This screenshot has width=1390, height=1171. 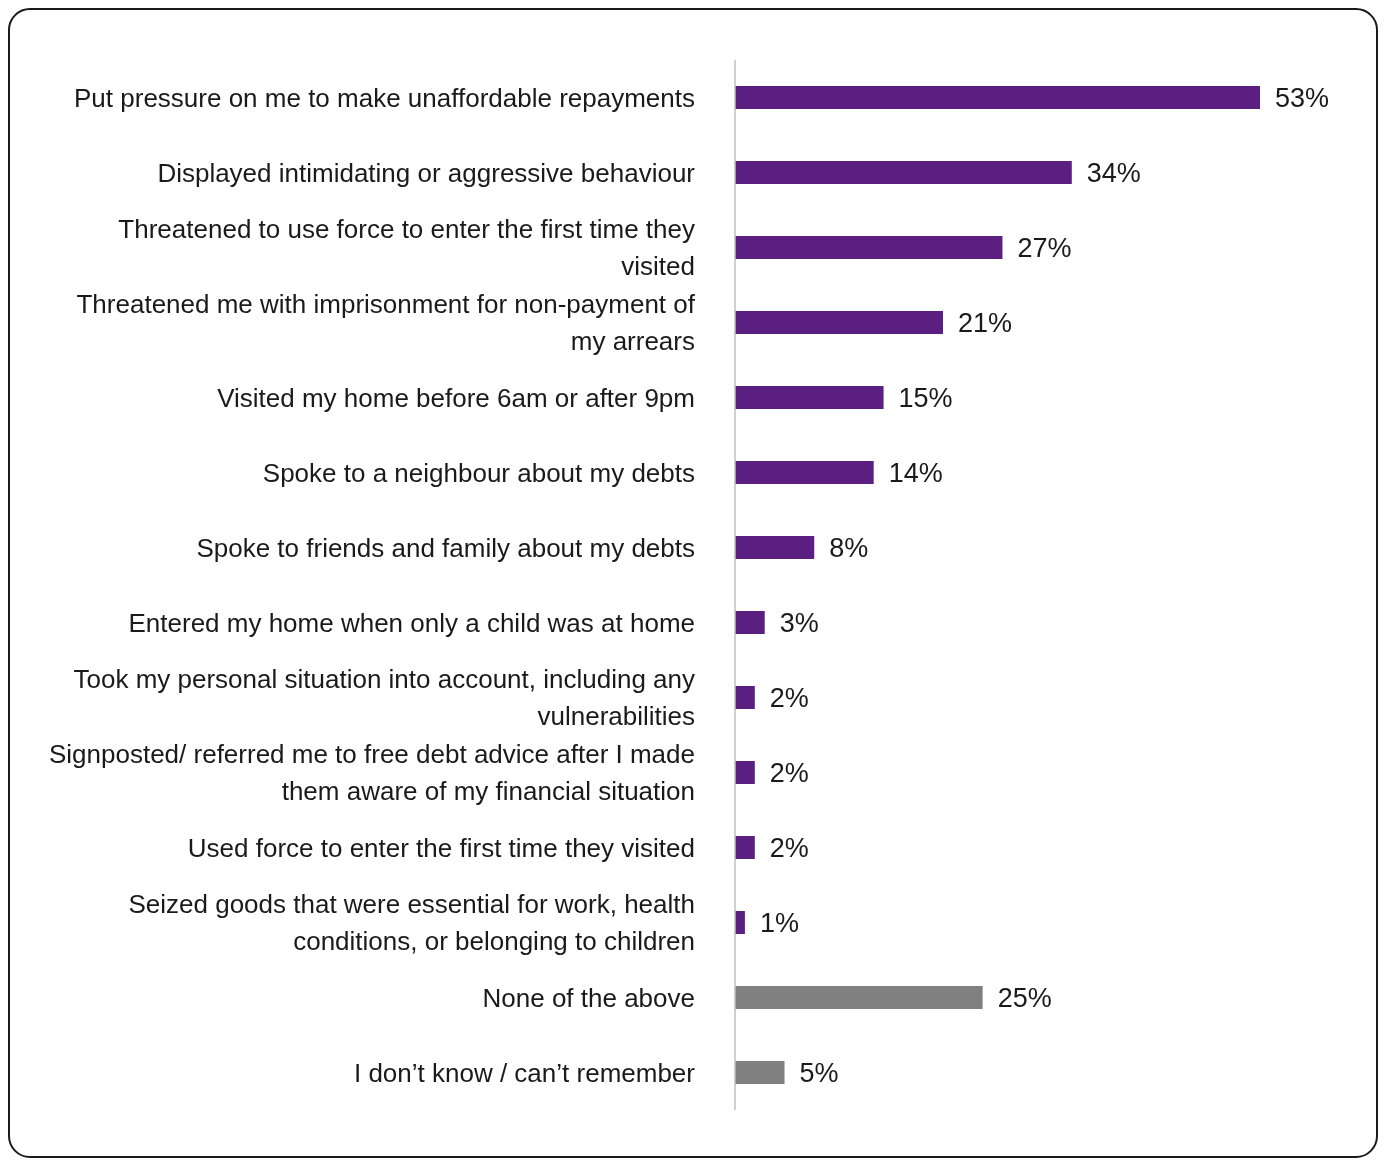 I want to click on data-label: 8%, so click(x=849, y=548).